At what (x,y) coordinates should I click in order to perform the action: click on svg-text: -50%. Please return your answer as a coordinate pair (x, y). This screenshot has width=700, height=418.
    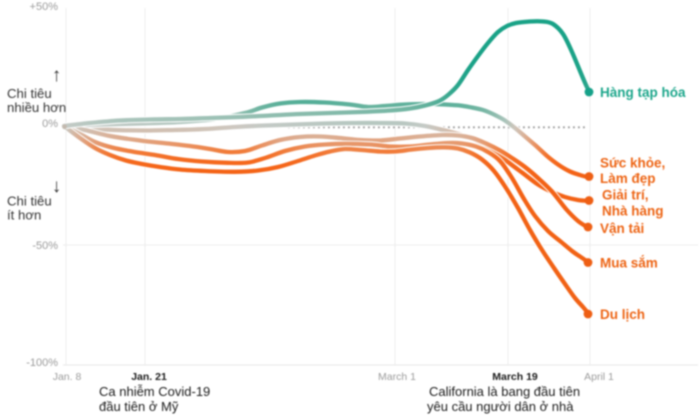
    Looking at the image, I should click on (45, 246).